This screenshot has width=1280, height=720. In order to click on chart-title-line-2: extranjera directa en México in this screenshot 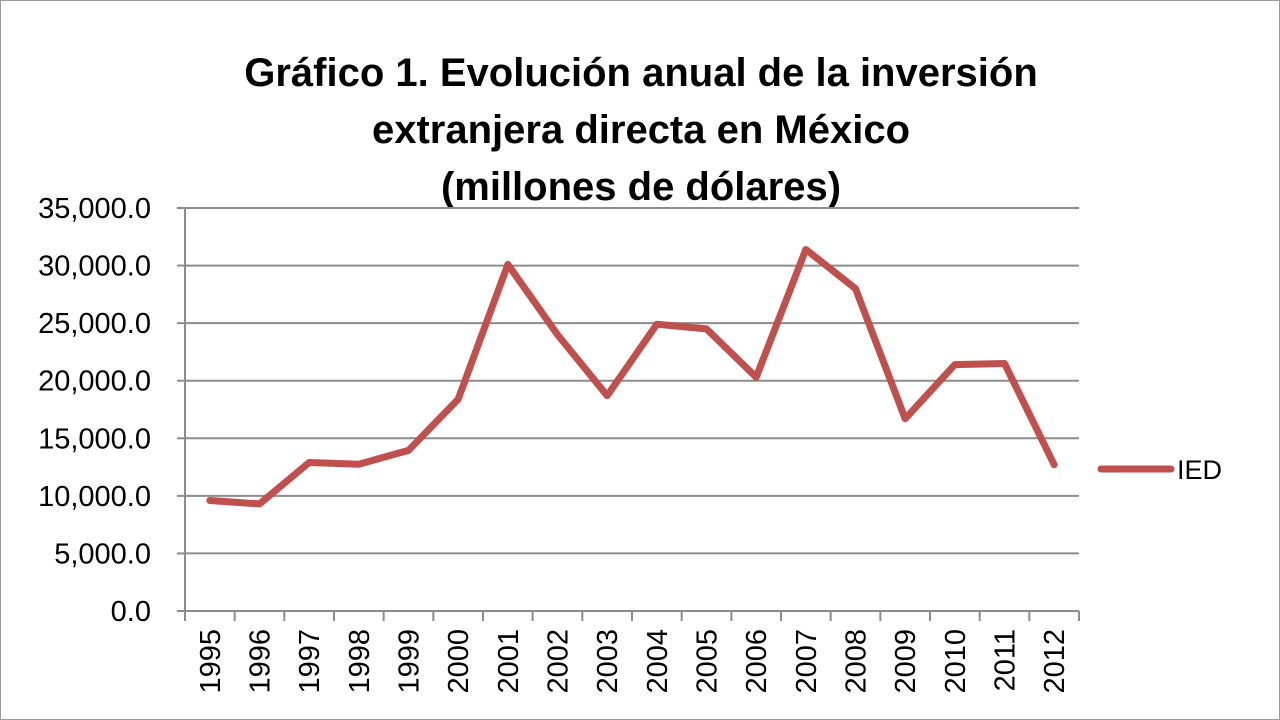, I will do `click(641, 130)`.